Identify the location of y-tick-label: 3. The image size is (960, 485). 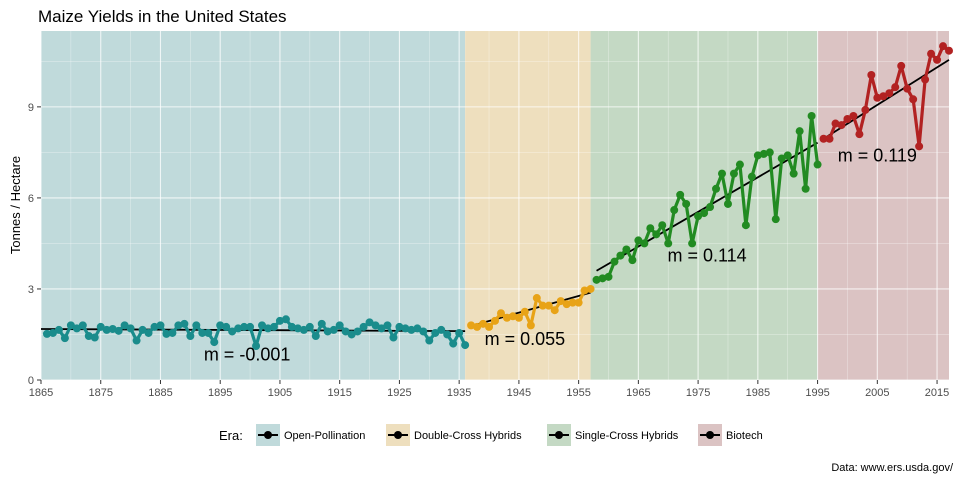
(31, 290).